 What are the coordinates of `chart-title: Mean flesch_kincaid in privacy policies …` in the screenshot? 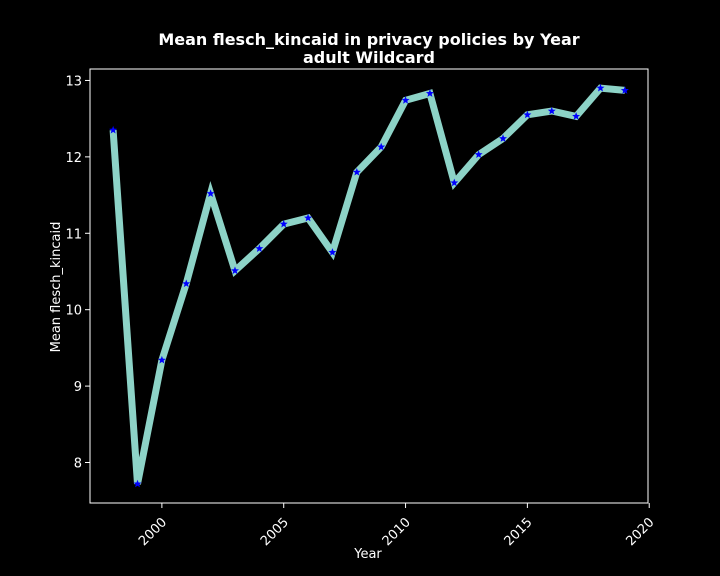 It's located at (368, 39).